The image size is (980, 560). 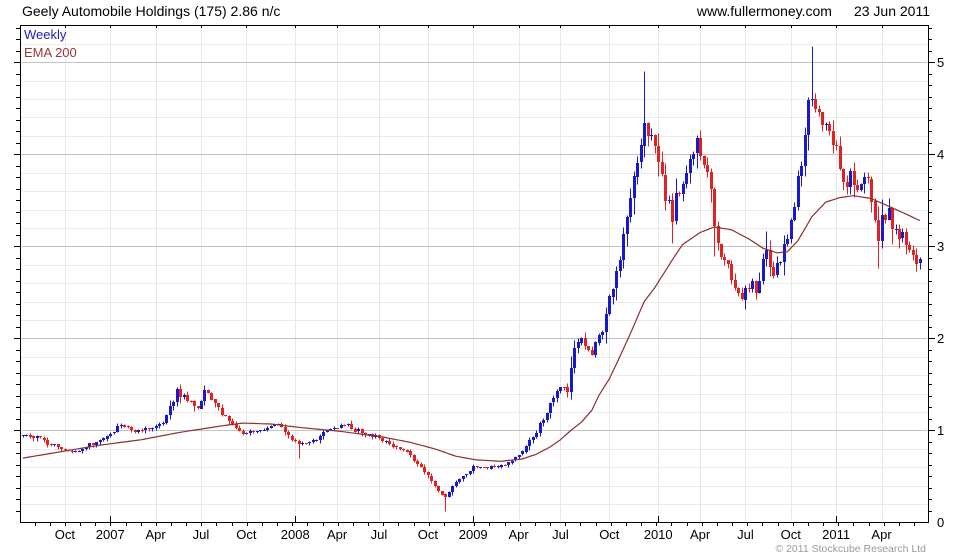 What do you see at coordinates (764, 11) in the screenshot?
I see `website-link: www.fullermoney.com` at bounding box center [764, 11].